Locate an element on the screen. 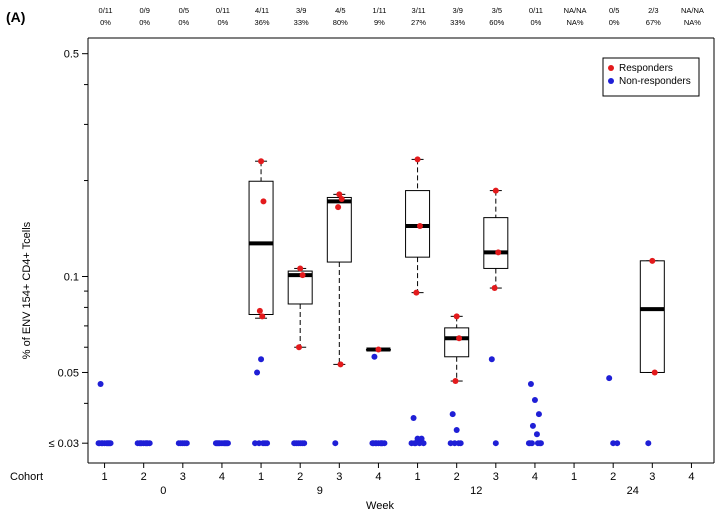  week-label: 12 is located at coordinates (476, 491).